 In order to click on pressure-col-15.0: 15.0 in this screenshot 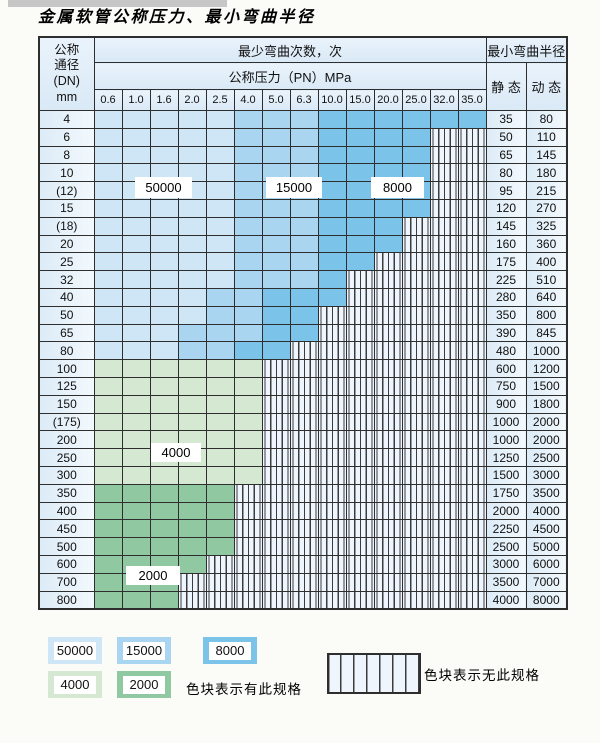, I will do `click(360, 100)`.